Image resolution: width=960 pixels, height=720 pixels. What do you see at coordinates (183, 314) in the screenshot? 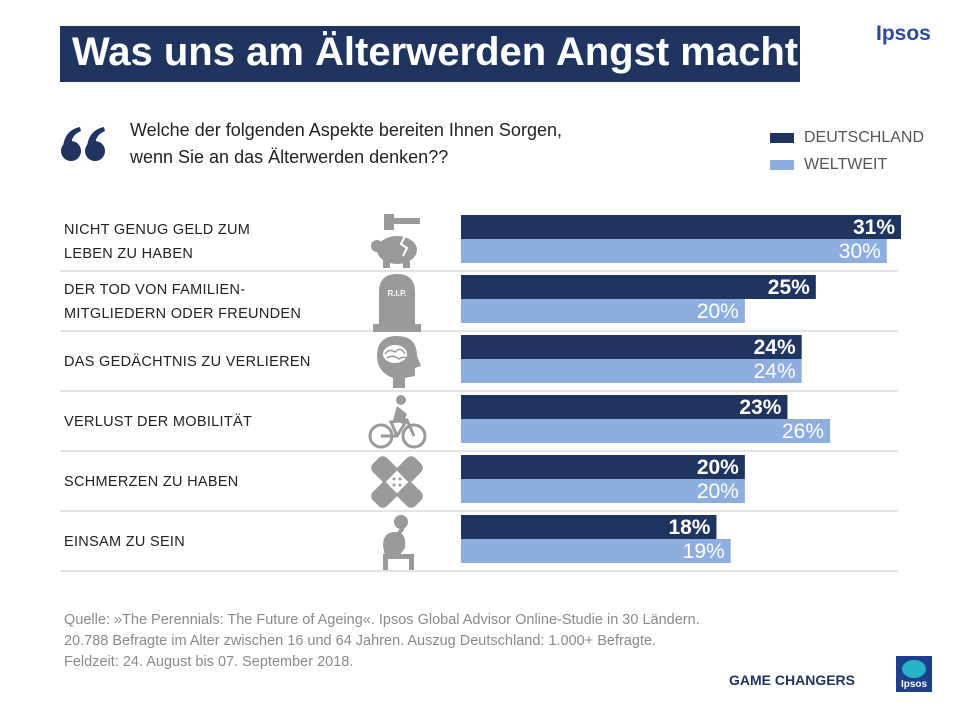
I see `category-label-line: MITGLIEDERN ODER FREUNDEN` at bounding box center [183, 314].